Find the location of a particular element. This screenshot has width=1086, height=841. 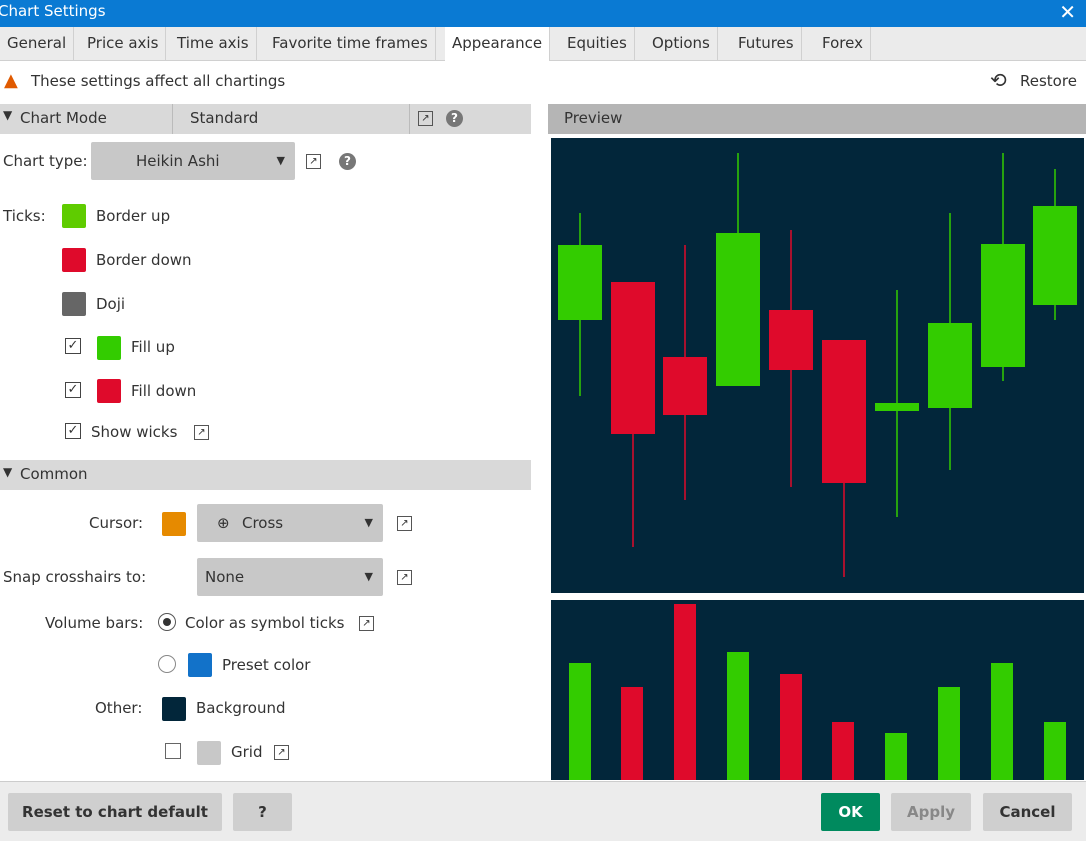

ticks-label: Ticks: is located at coordinates (24, 216).